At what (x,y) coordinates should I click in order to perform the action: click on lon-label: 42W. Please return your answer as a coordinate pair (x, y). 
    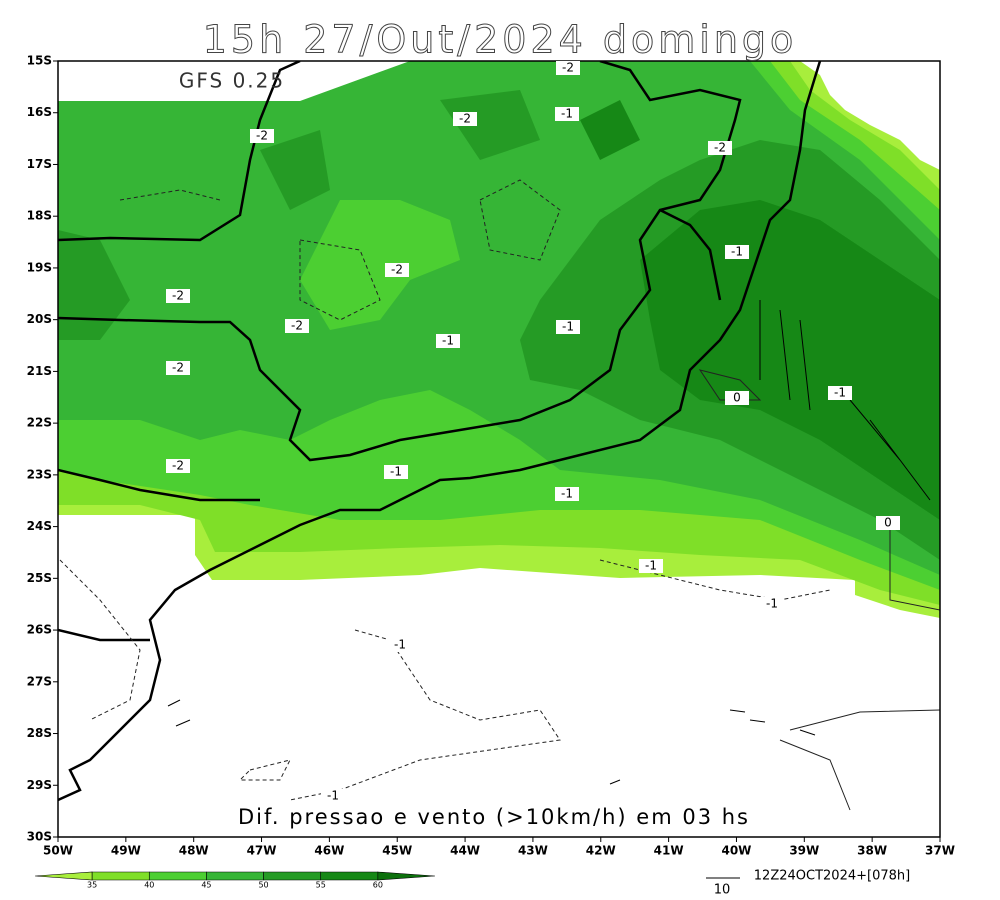
    Looking at the image, I should click on (601, 851).